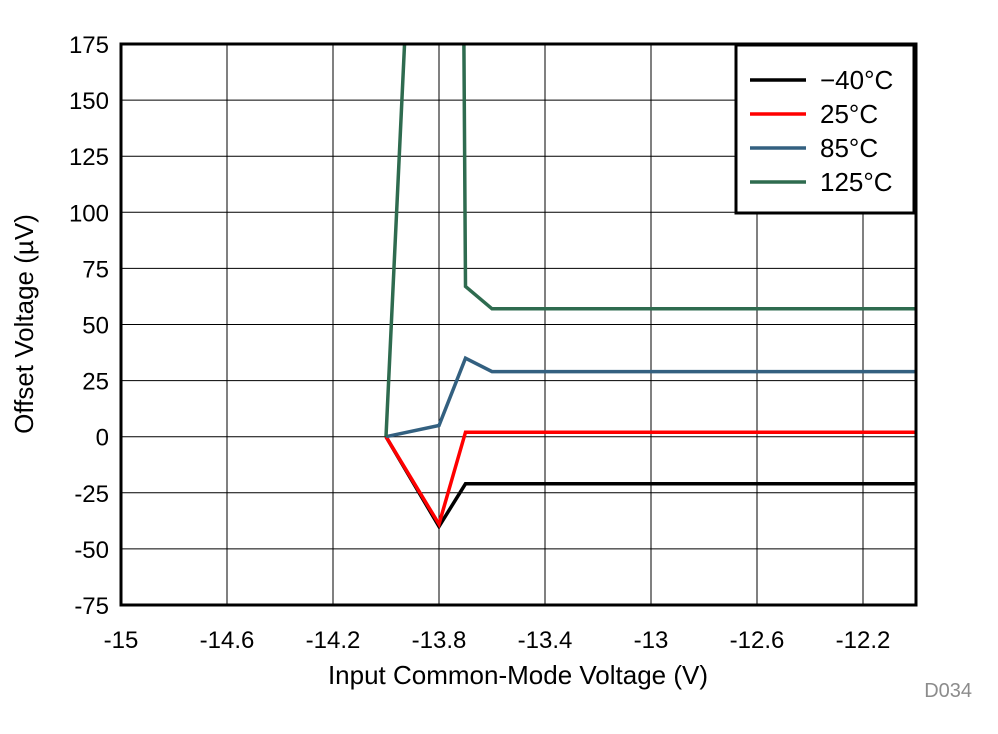  Describe the element at coordinates (545, 640) in the screenshot. I see `x-tick-label: -13.4` at that location.